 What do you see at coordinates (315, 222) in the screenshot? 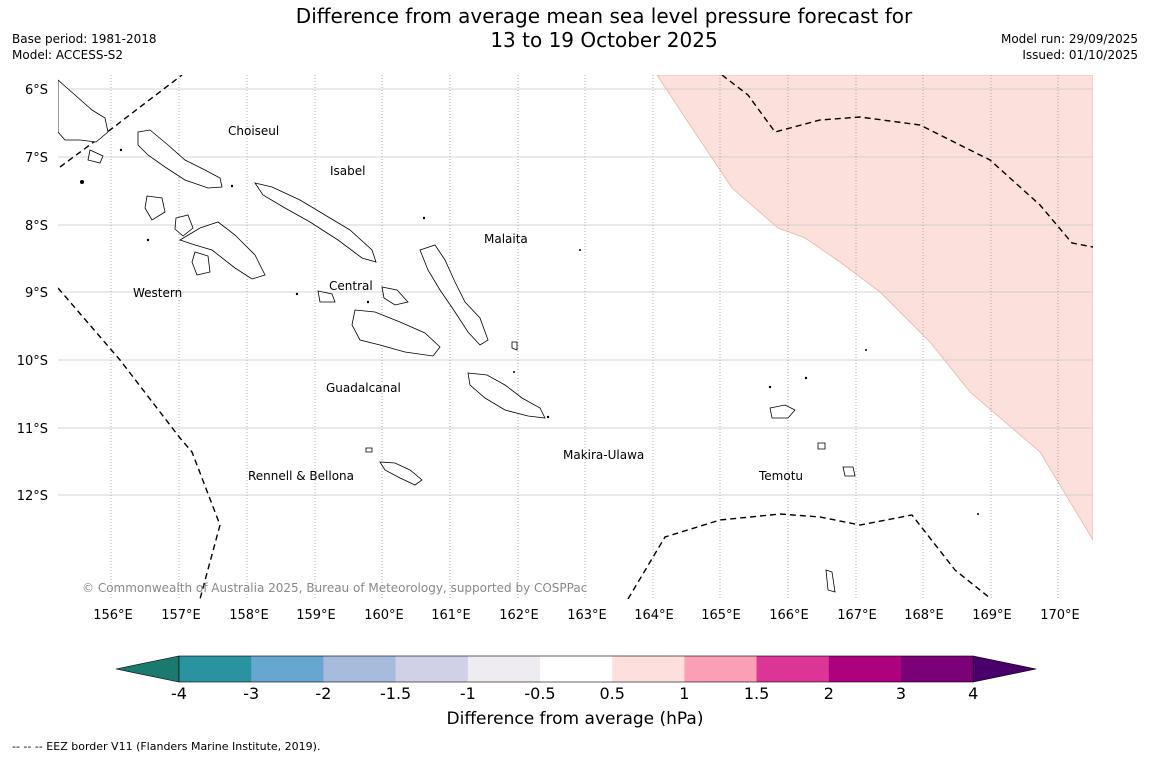
I see `isabel-island` at bounding box center [315, 222].